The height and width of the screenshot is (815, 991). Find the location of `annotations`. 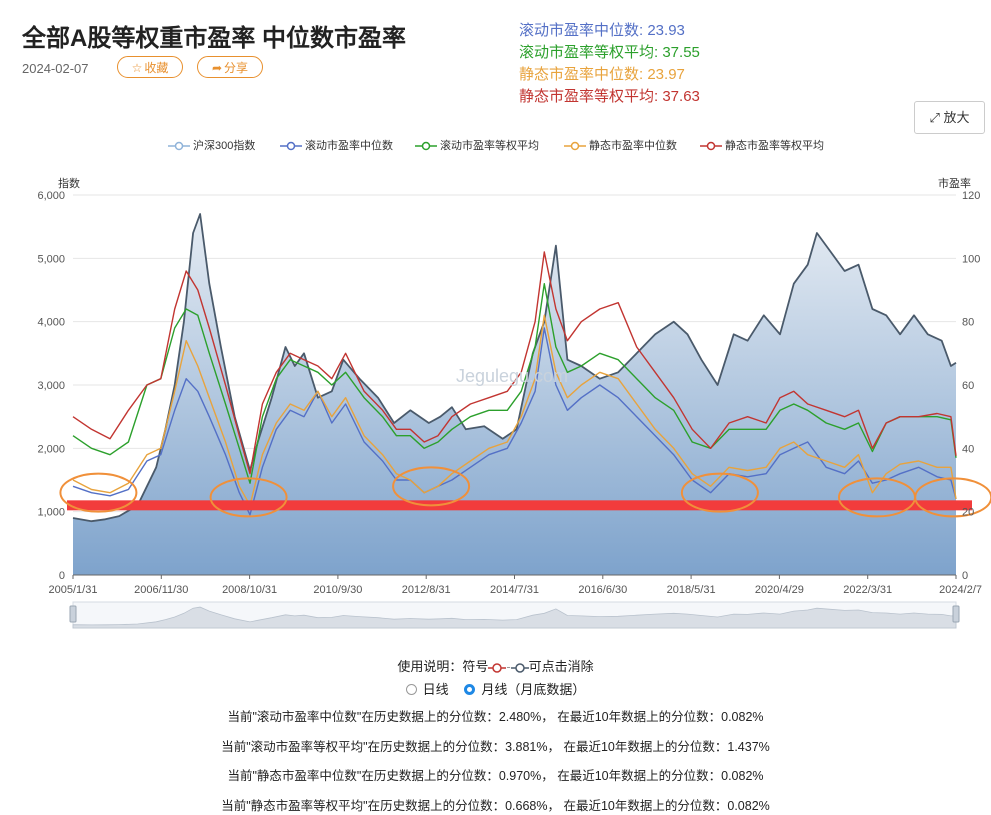

annotations is located at coordinates (525, 492).